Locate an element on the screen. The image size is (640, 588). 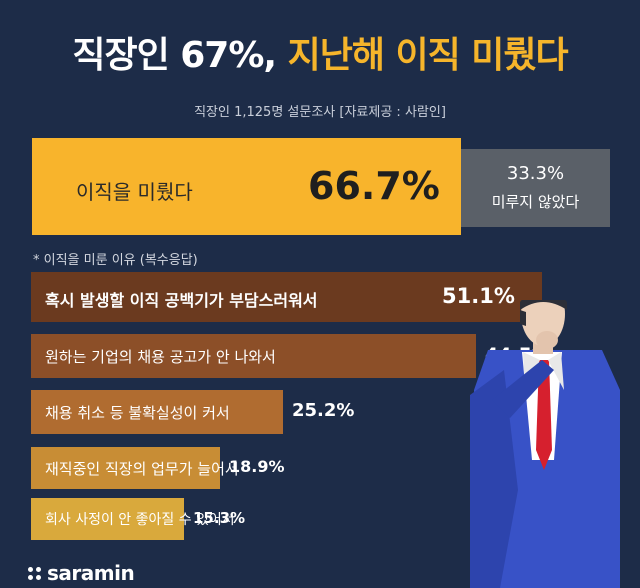
not-postponed-label: 미루지 않았다 is located at coordinates (535, 202).